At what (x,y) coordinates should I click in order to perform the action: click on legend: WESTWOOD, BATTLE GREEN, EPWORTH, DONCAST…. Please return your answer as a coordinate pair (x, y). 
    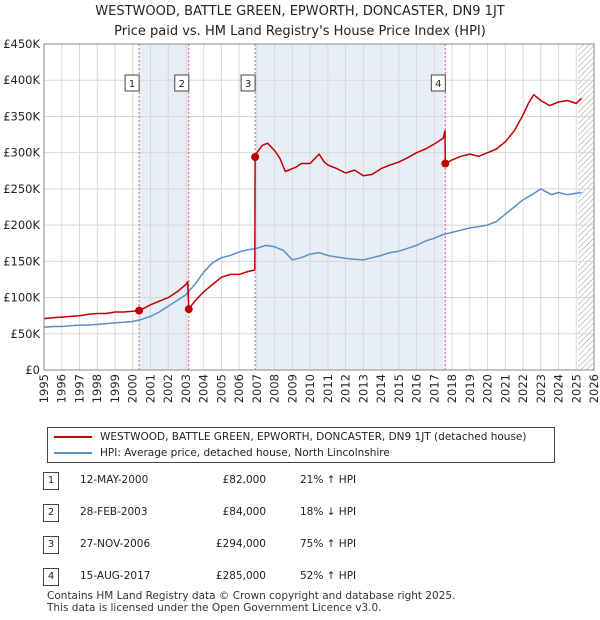
    Looking at the image, I should click on (301, 445).